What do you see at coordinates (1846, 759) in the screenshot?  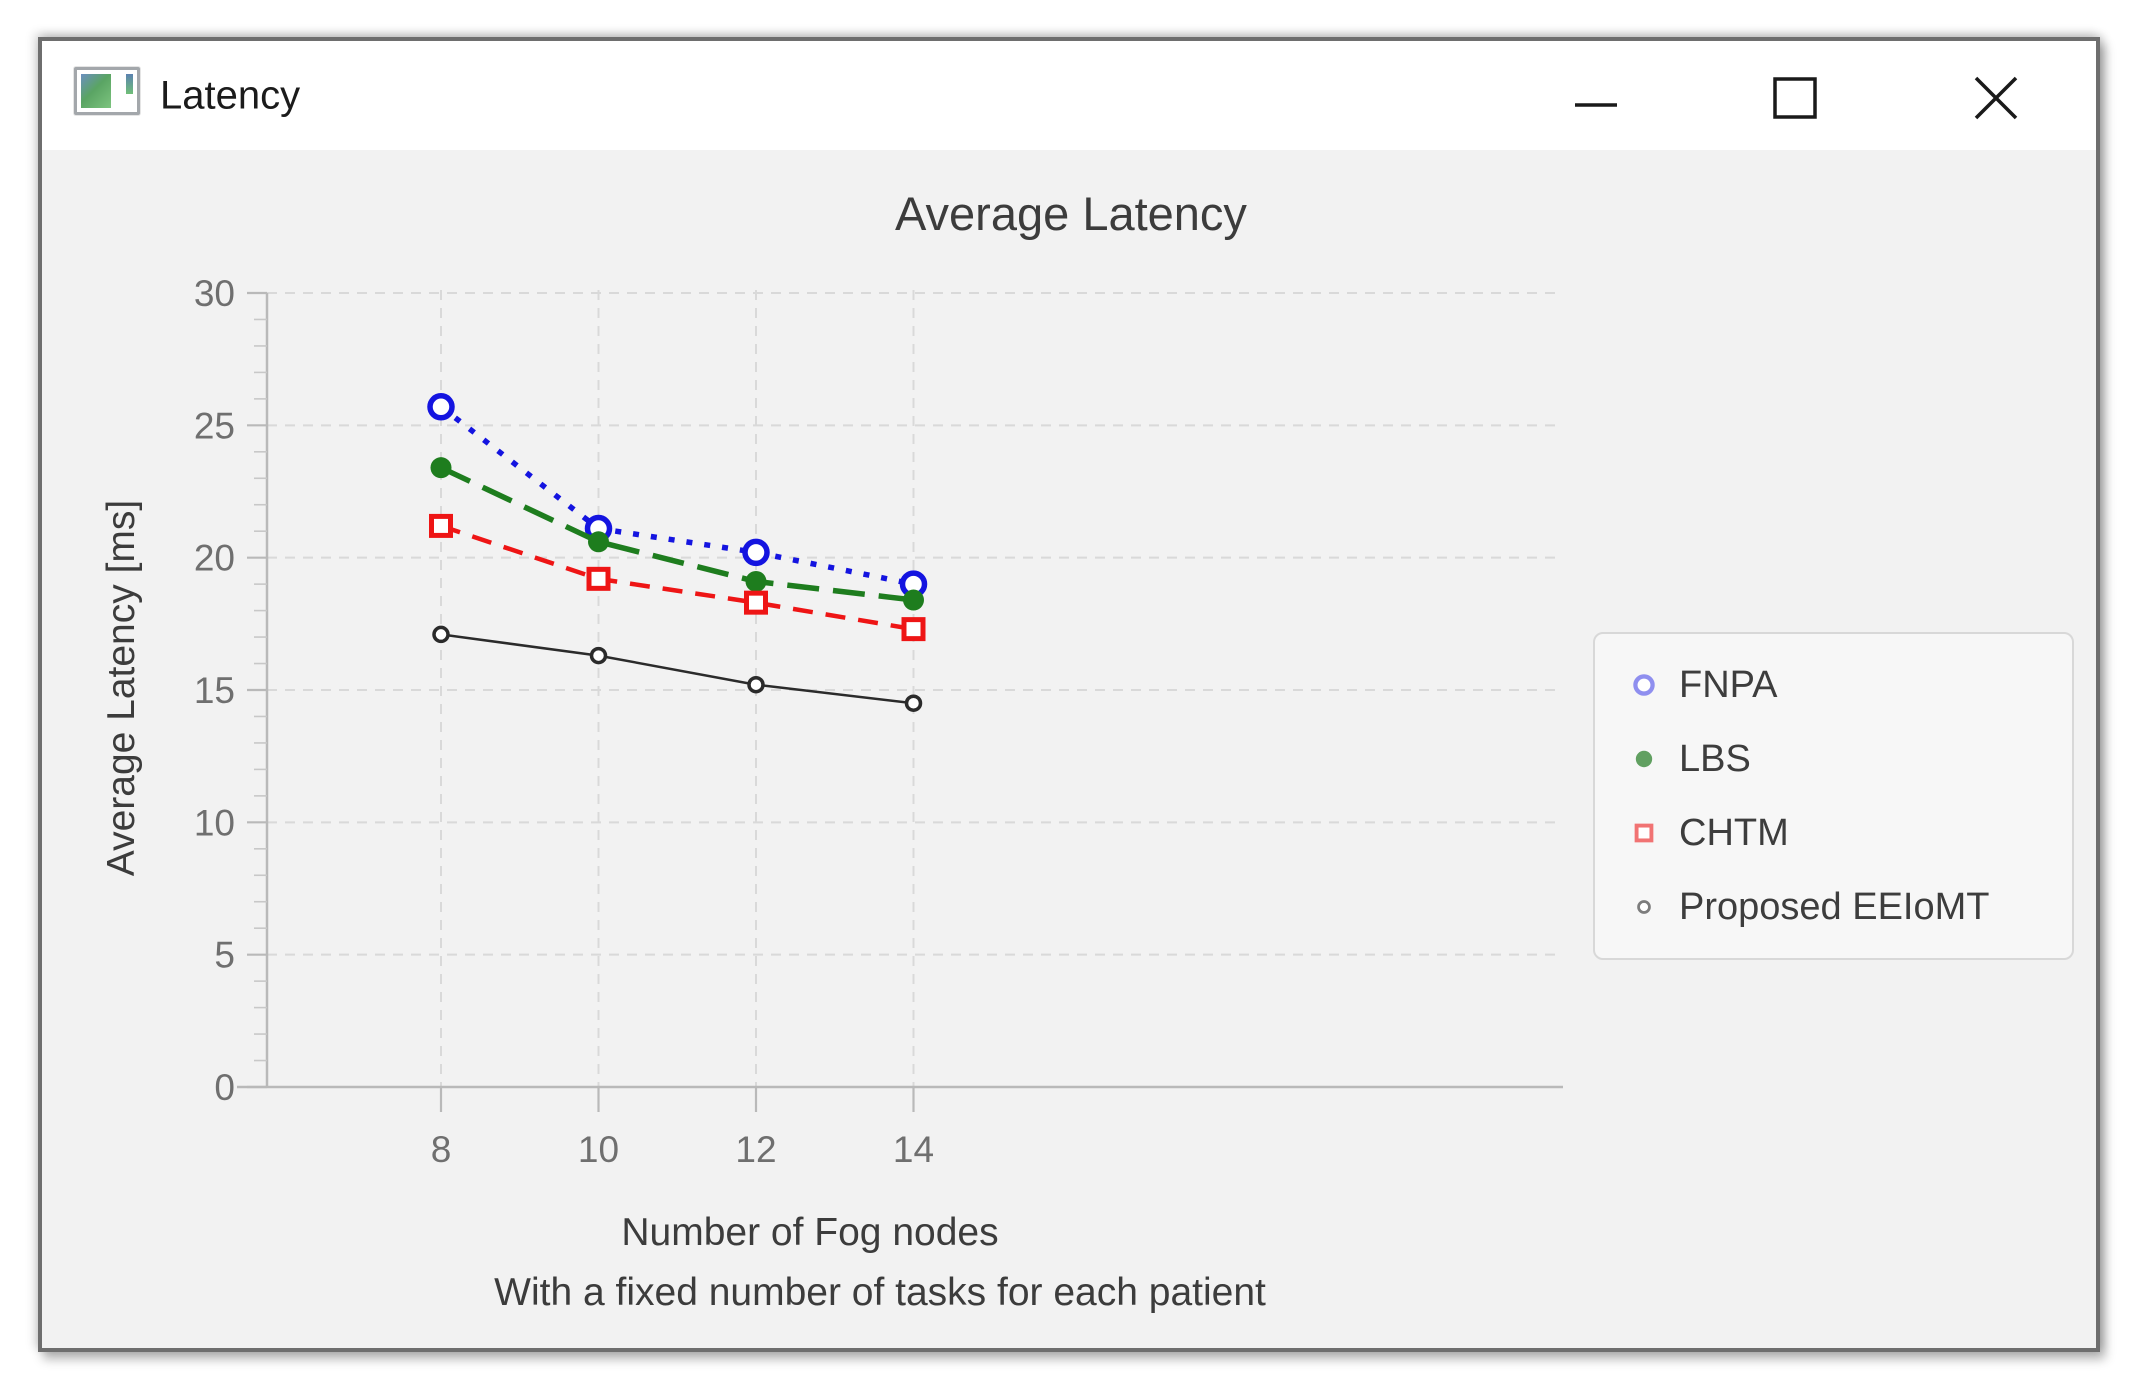 I see `legend-item-lbs: LBS` at bounding box center [1846, 759].